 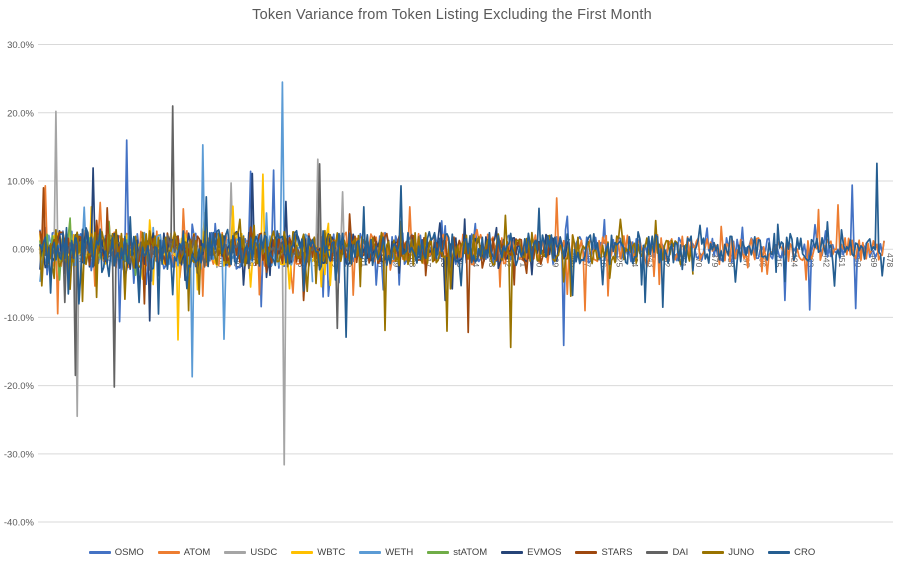 What do you see at coordinates (508, 260) in the screenshot?
I see `x-axis-label: 262` at bounding box center [508, 260].